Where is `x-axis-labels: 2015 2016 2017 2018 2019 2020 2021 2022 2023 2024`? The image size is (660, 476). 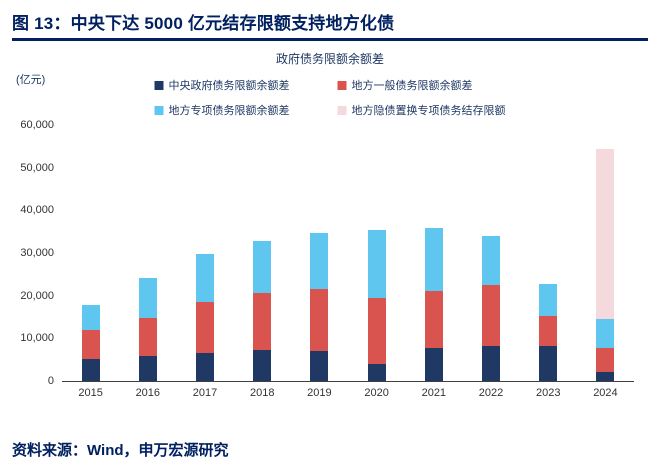
x-axis-labels: 2015 2016 2017 2018 2019 2020 2021 2022 2023 2024 is located at coordinates (348, 393).